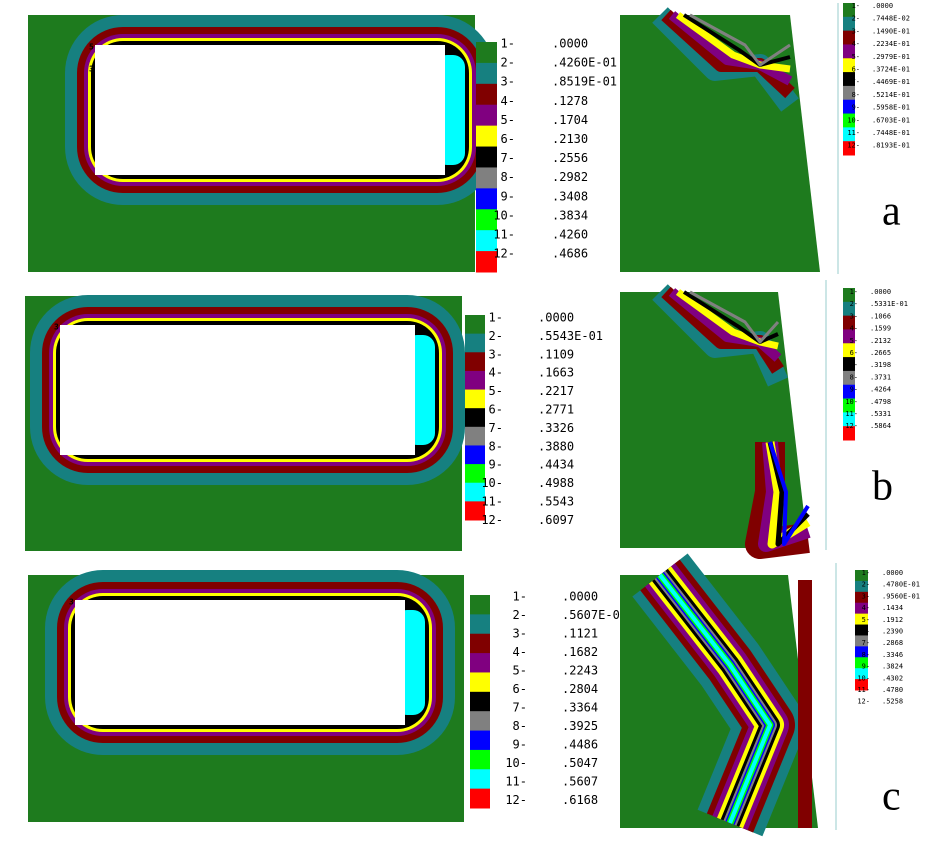 The height and width of the screenshot is (845, 949). What do you see at coordinates (570, 158) in the screenshot?
I see `legend-value: .2556` at bounding box center [570, 158].